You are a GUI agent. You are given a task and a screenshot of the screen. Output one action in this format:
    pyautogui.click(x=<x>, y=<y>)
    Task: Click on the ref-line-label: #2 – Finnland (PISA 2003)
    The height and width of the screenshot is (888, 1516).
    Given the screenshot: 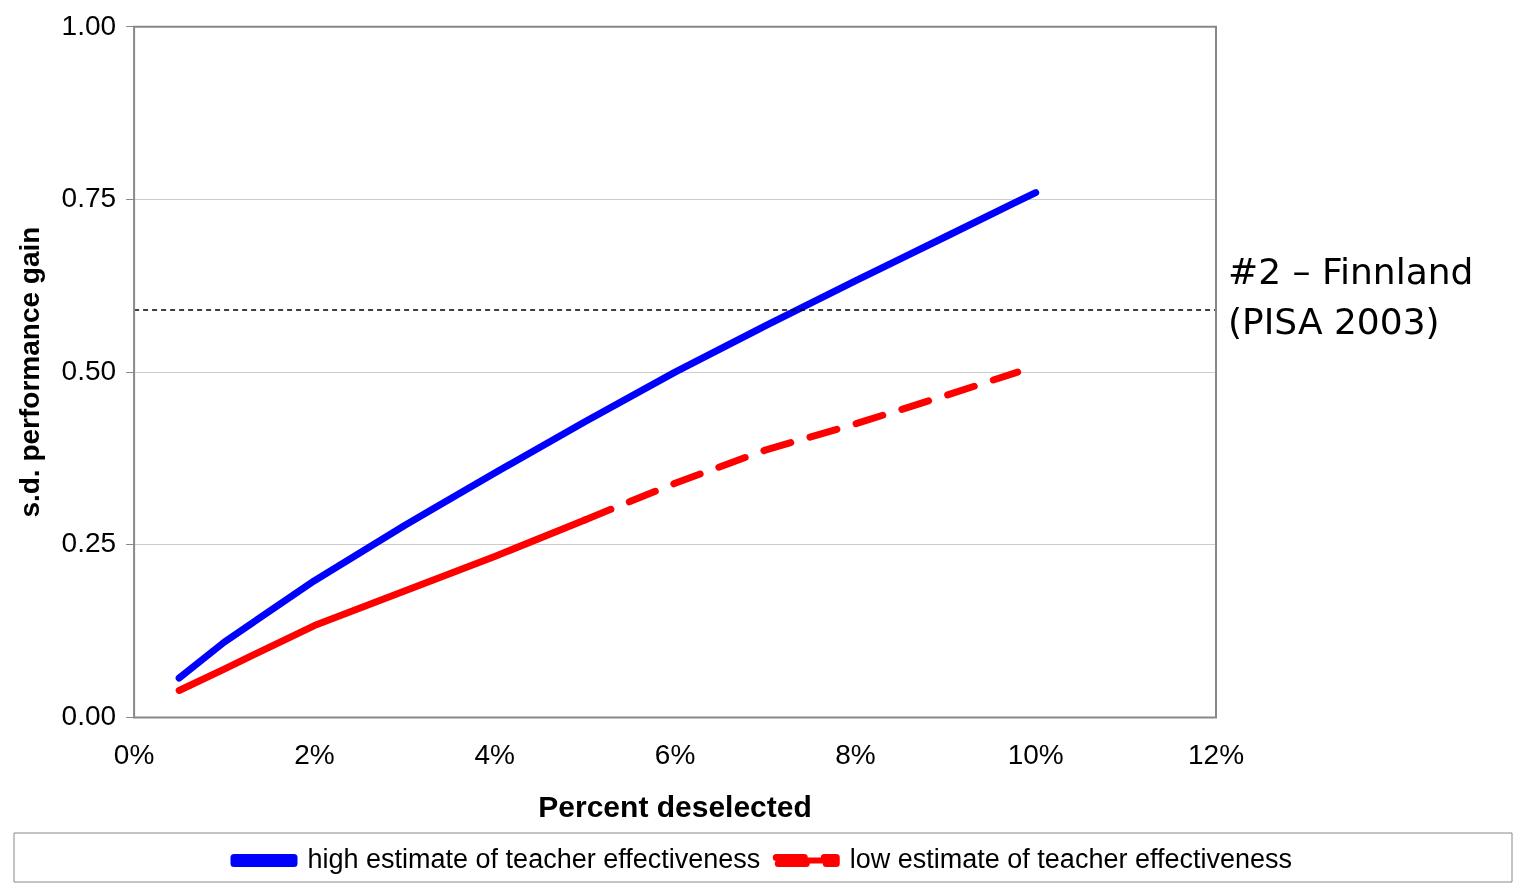 What is the action you would take?
    pyautogui.click(x=1351, y=297)
    